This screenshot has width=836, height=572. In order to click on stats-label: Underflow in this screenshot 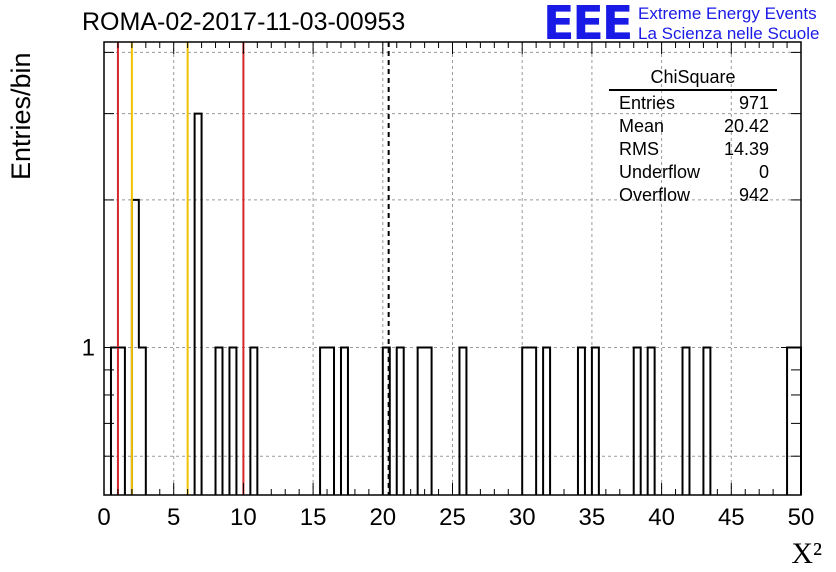, I will do `click(660, 172)`.